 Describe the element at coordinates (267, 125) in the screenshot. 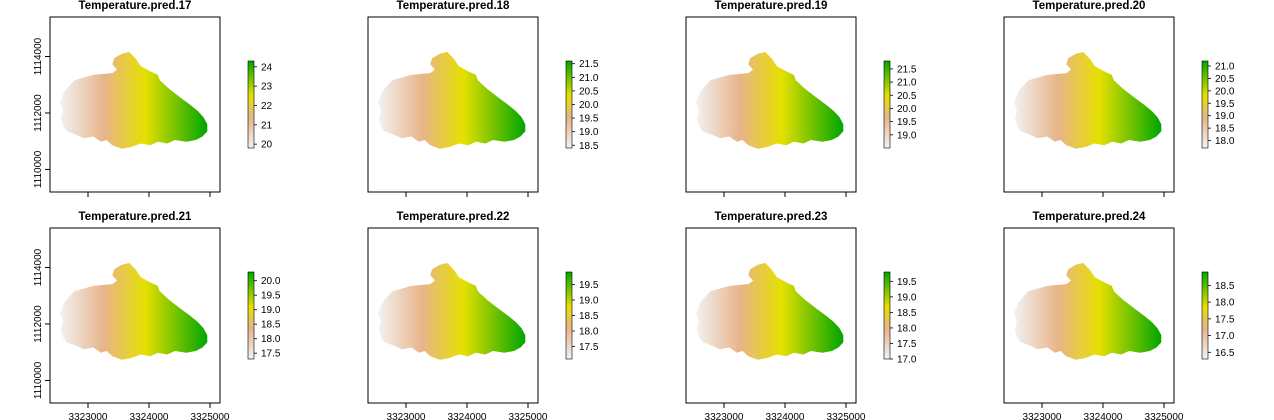

I see `legend-tick-label: 21` at that location.